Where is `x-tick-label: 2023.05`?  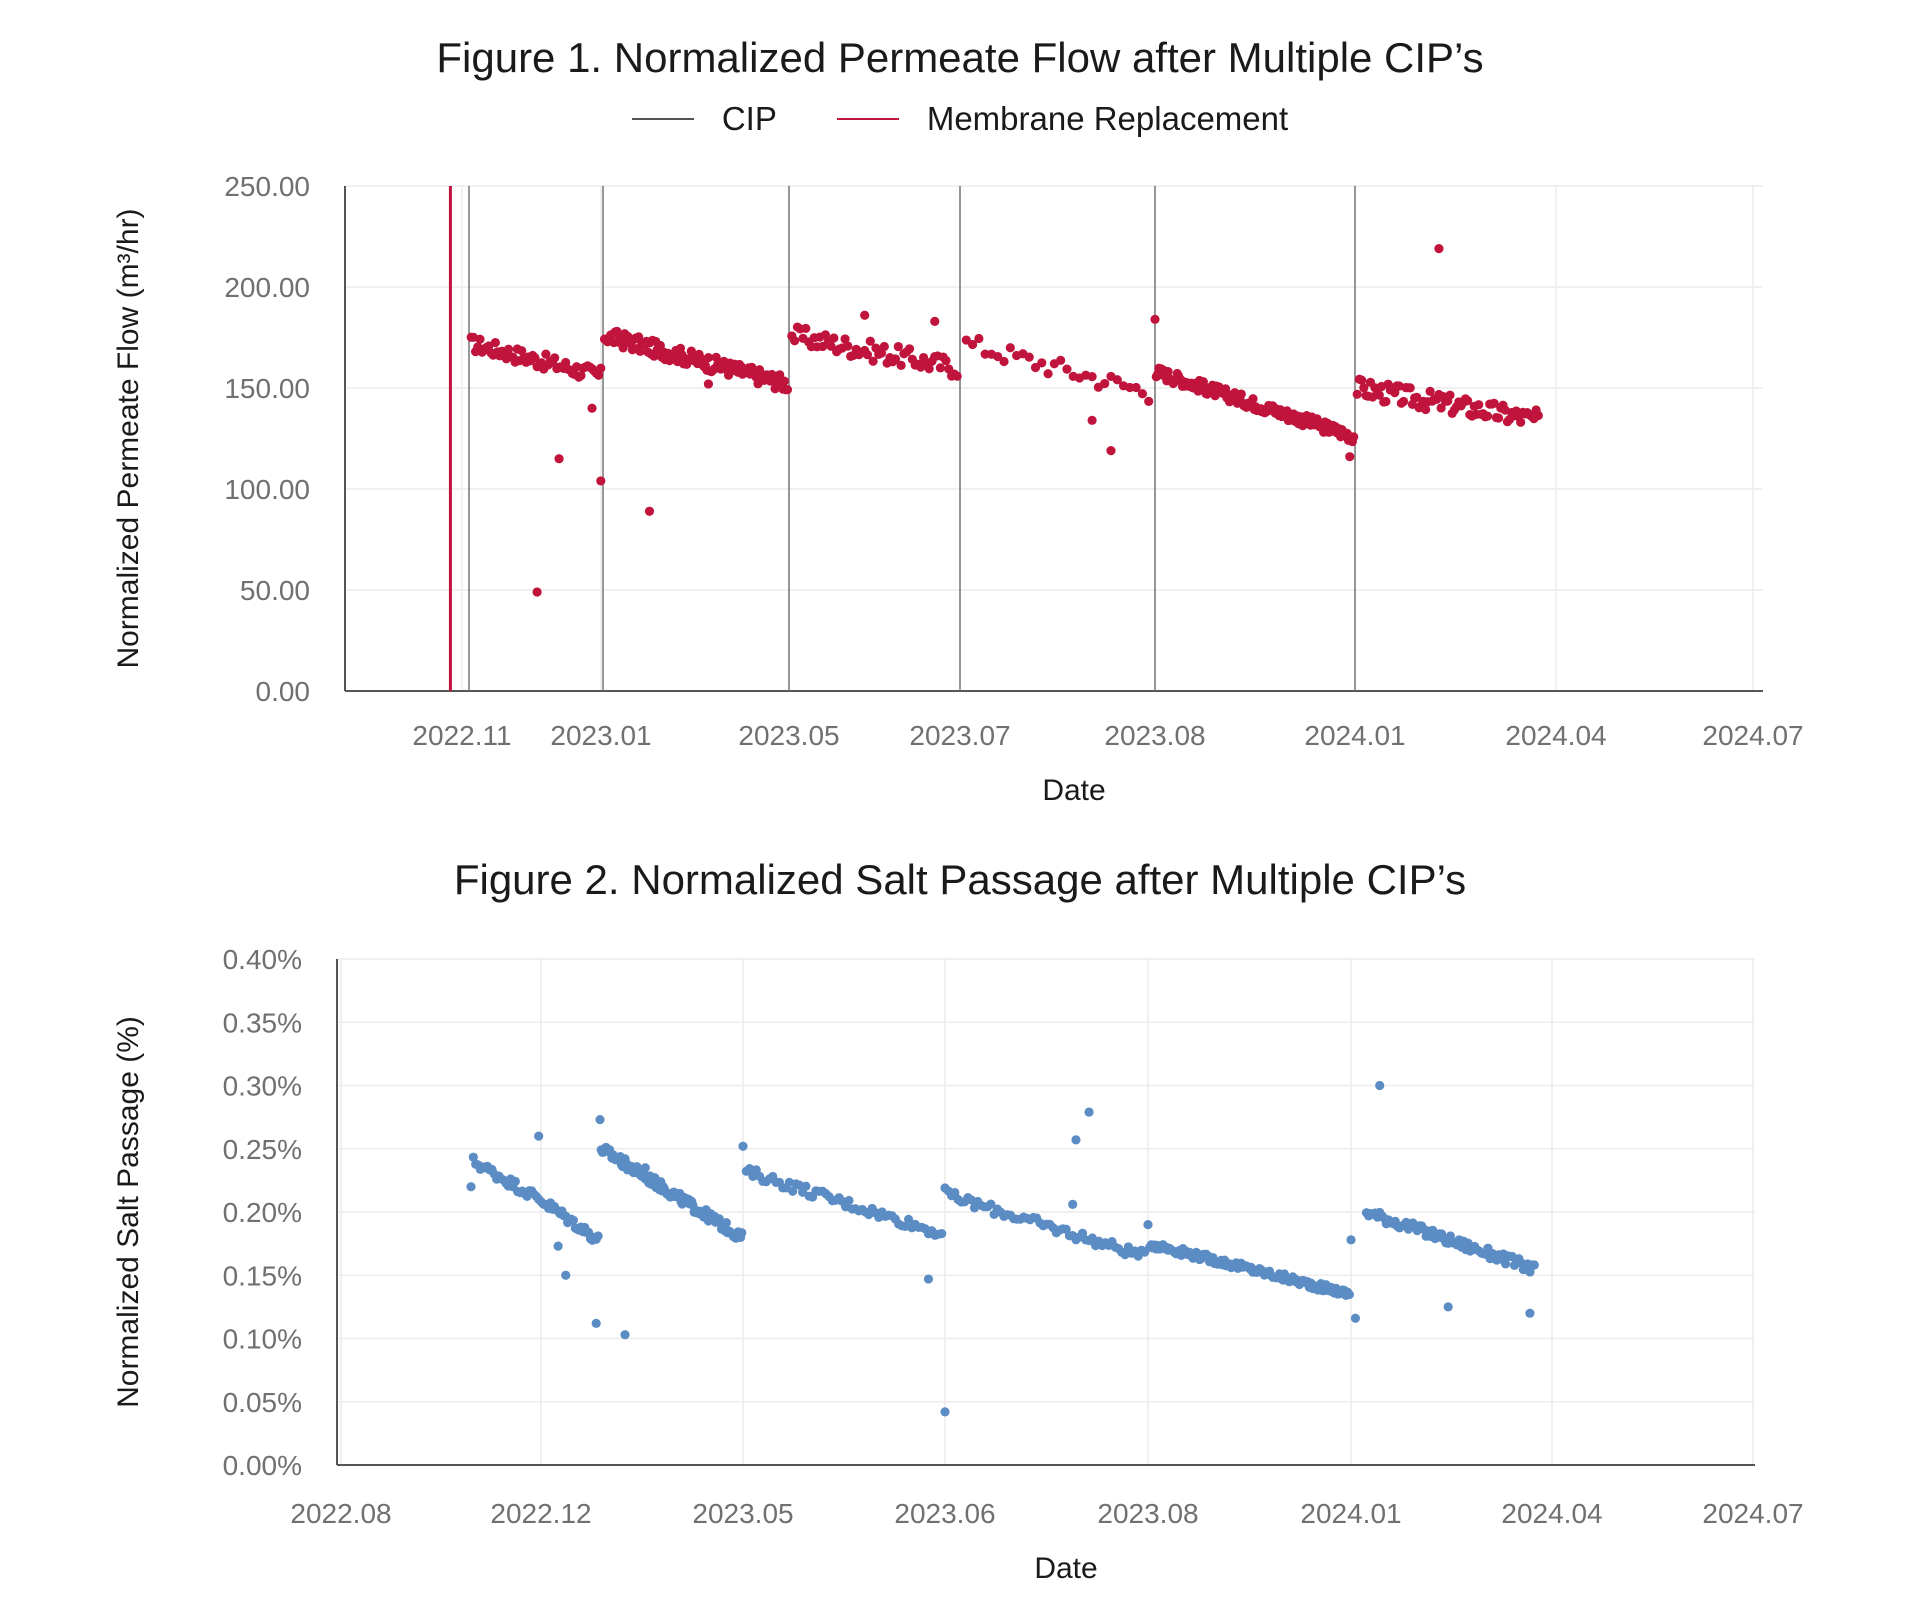
x-tick-label: 2023.05 is located at coordinates (742, 1513).